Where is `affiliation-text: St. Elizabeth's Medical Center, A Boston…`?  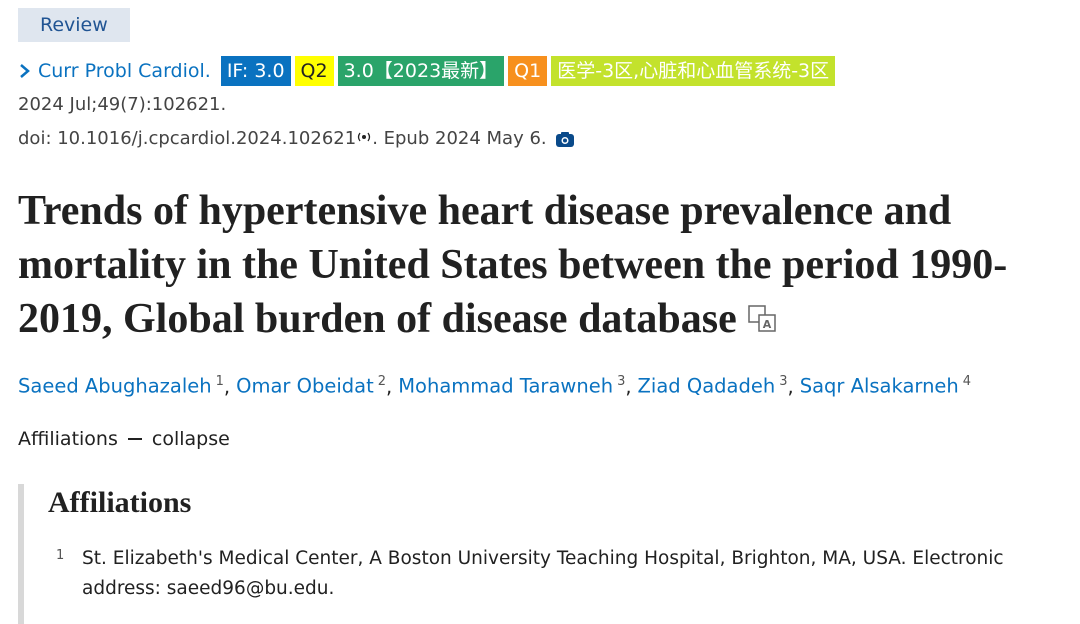 affiliation-text: St. Elizabeth's Medical Center, A Boston… is located at coordinates (543, 573).